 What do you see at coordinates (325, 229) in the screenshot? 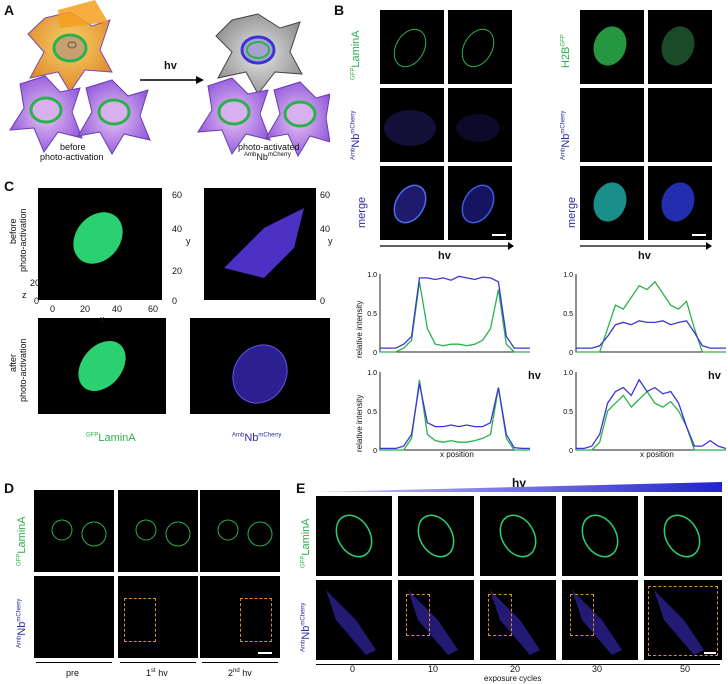
I see `c-ytick-2b: 40` at bounding box center [325, 229].